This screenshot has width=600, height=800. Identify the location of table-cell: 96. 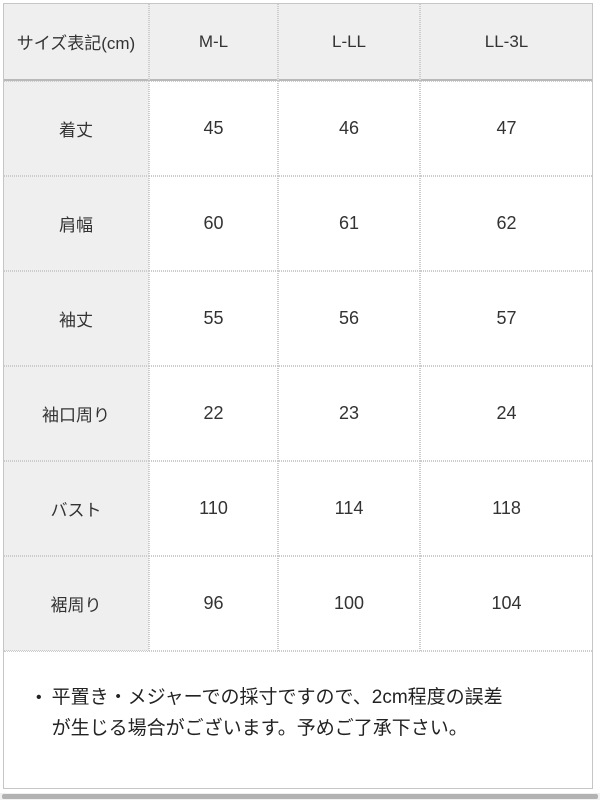
(213, 603).